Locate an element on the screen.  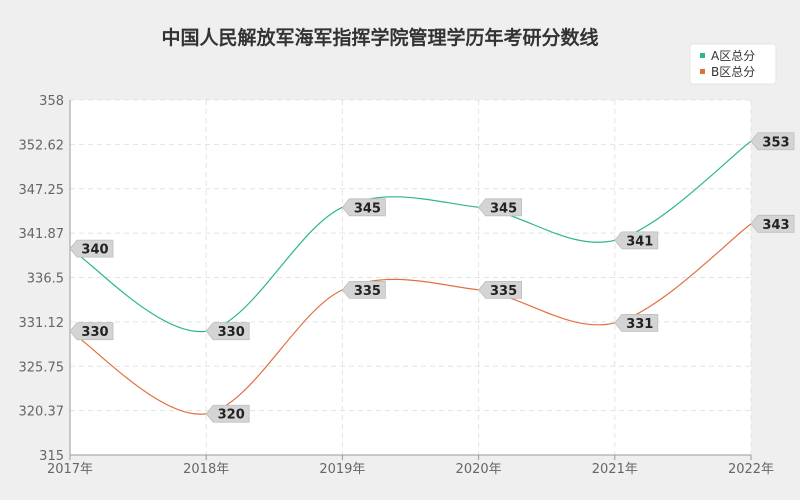
data-label-2: 331 is located at coordinates (636, 323).